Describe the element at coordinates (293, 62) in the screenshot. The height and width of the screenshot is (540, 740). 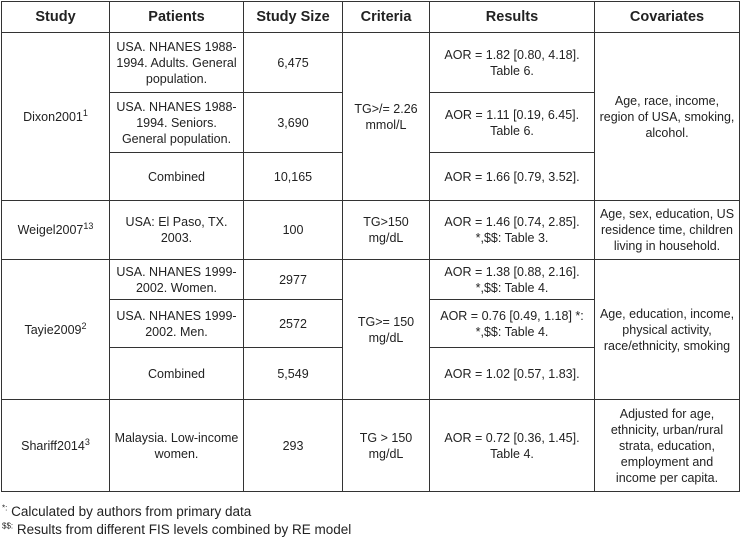
I see `size-cell: 6,475` at that location.